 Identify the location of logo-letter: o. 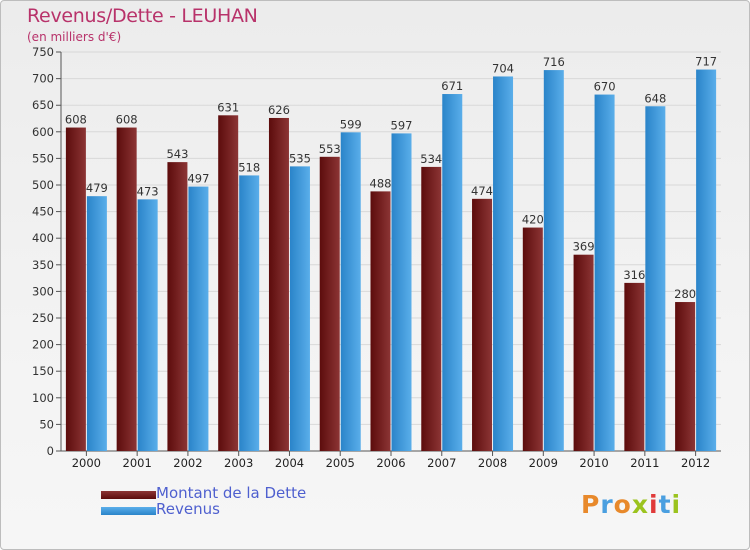
(622, 504).